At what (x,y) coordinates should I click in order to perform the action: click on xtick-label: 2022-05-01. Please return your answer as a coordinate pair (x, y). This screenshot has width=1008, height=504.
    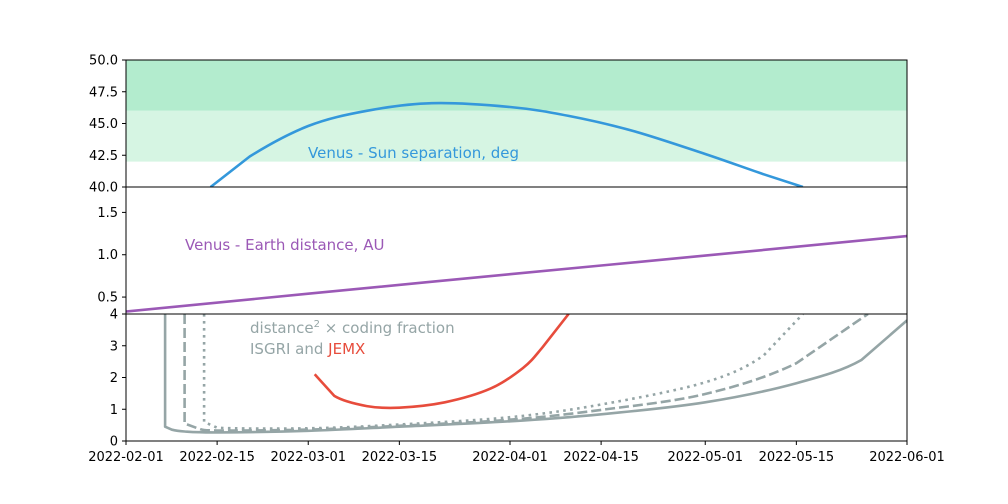
    Looking at the image, I should click on (705, 457).